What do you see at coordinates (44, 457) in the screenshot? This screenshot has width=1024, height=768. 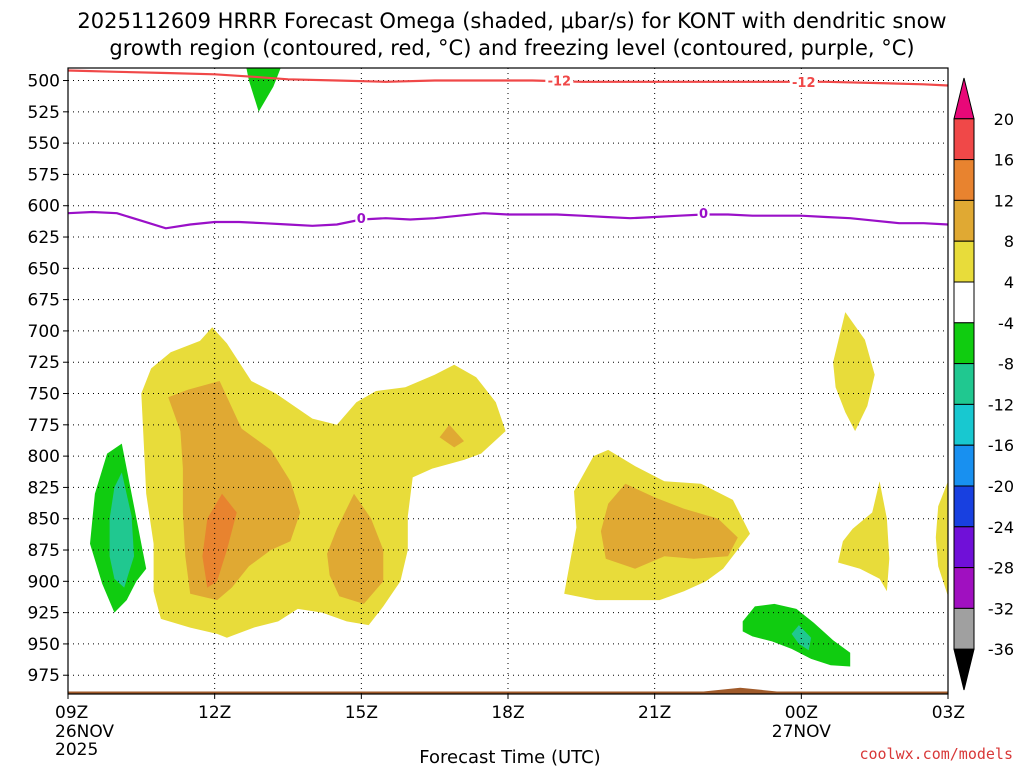 I see `y-tick-label: 800` at bounding box center [44, 457].